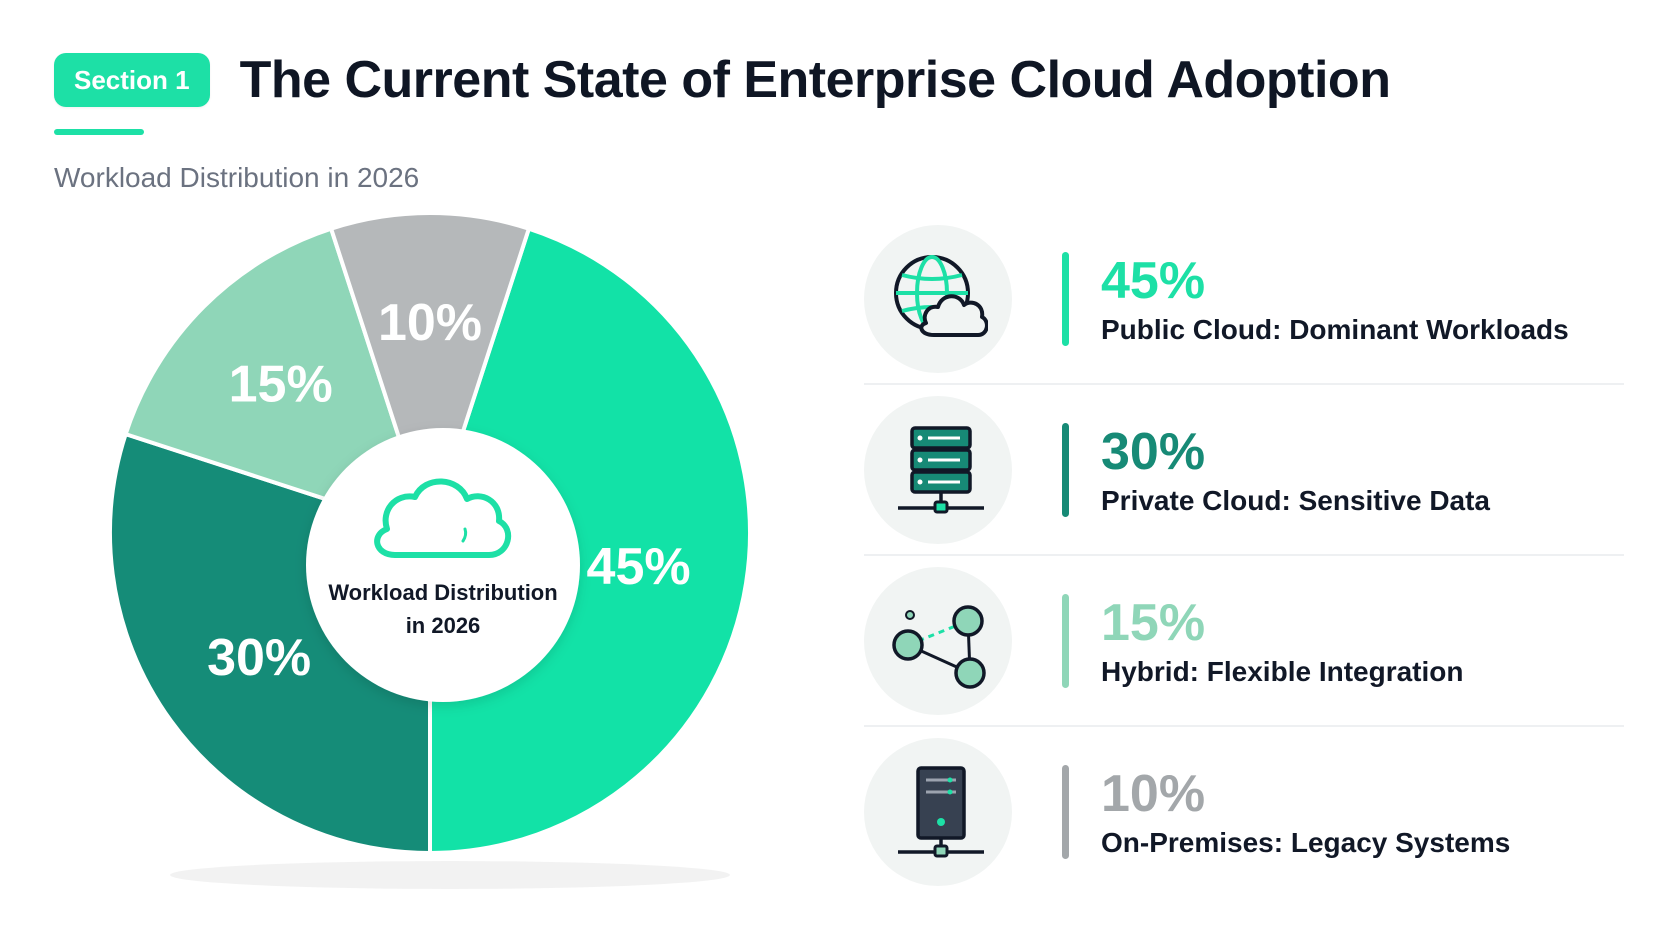 This screenshot has height=941, width=1672. I want to click on server-stack-icon, so click(941, 469).